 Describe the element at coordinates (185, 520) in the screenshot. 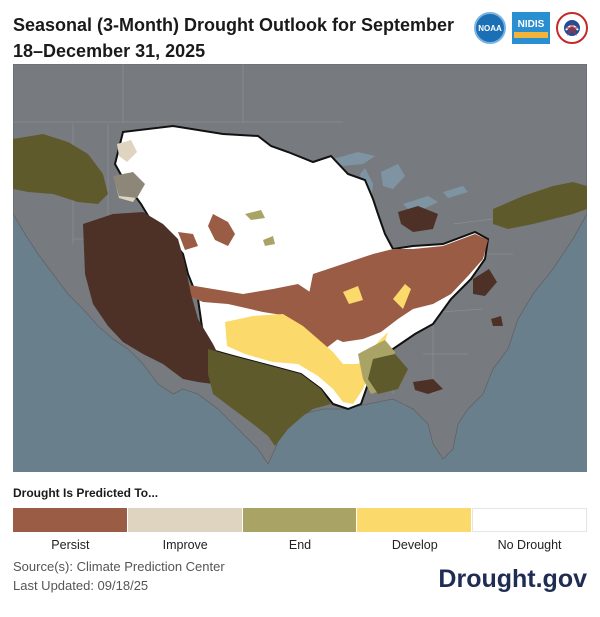

I see `legend-swatch-improve` at that location.